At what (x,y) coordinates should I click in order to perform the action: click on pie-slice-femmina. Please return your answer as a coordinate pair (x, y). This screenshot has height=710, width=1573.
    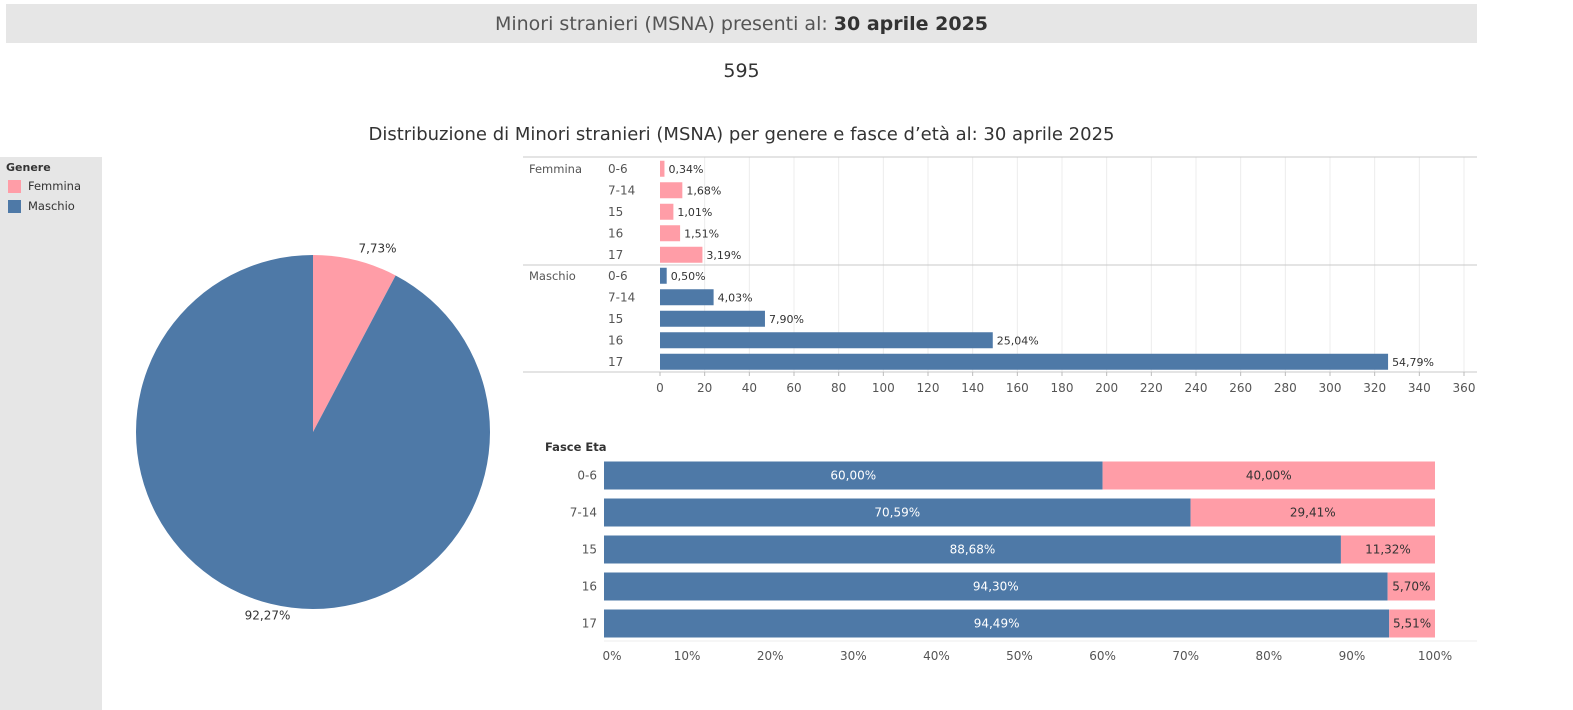
    Looking at the image, I should click on (354, 343).